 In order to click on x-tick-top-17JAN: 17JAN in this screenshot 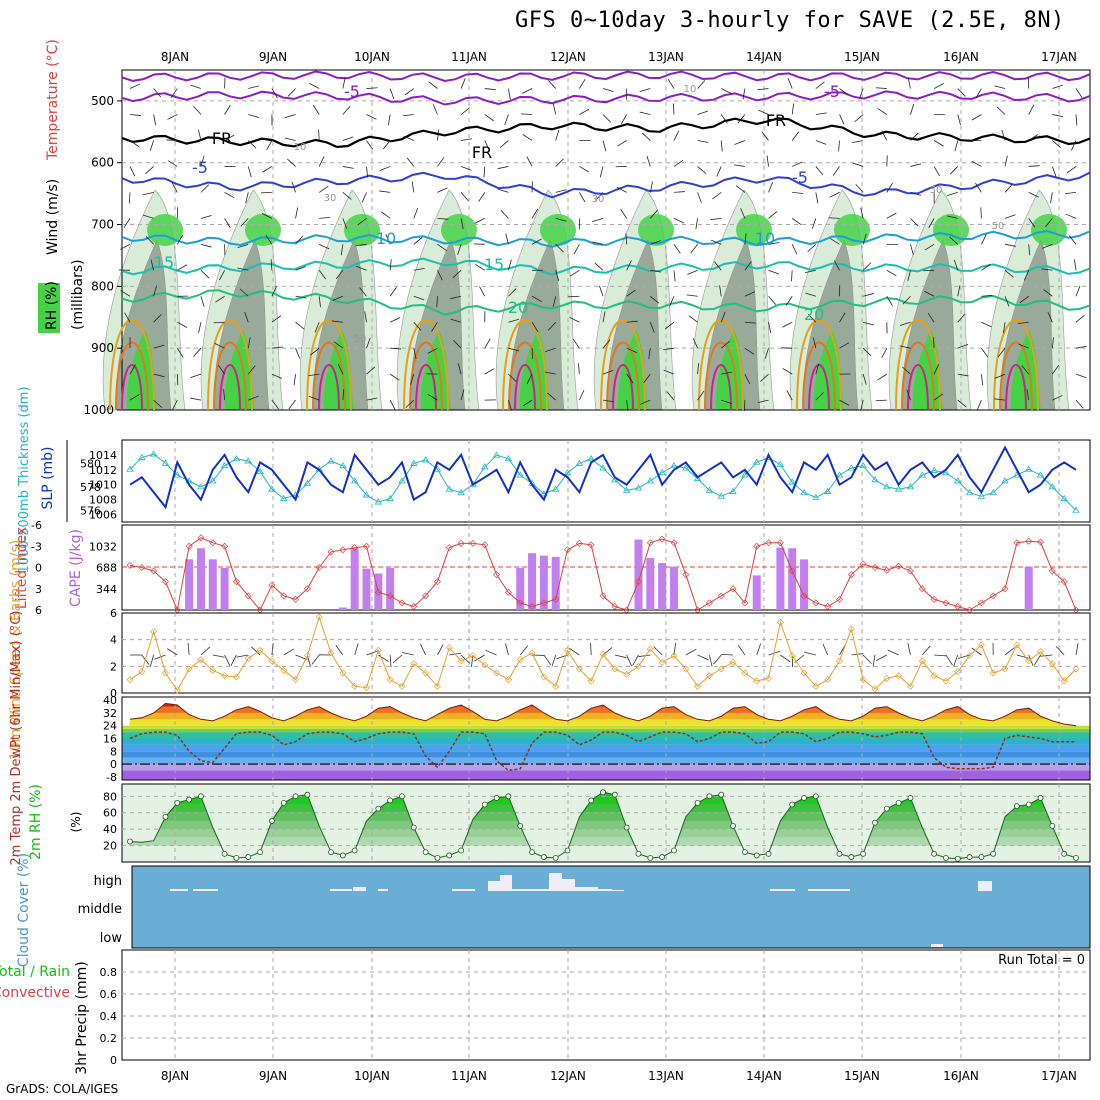, I will do `click(1059, 57)`.